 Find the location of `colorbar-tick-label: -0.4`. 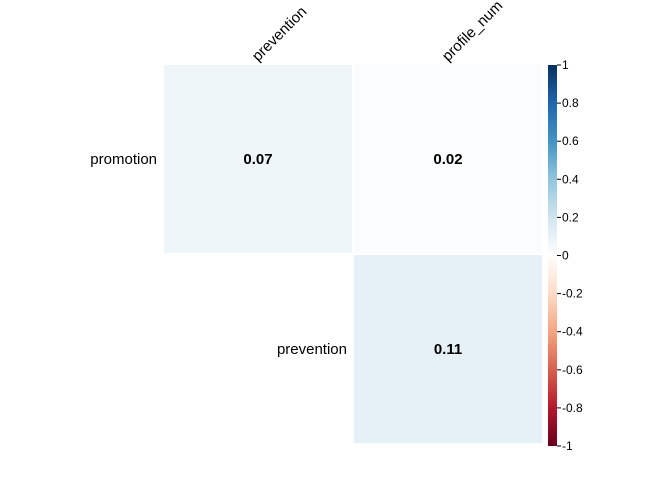

colorbar-tick-label: -0.4 is located at coordinates (572, 332).